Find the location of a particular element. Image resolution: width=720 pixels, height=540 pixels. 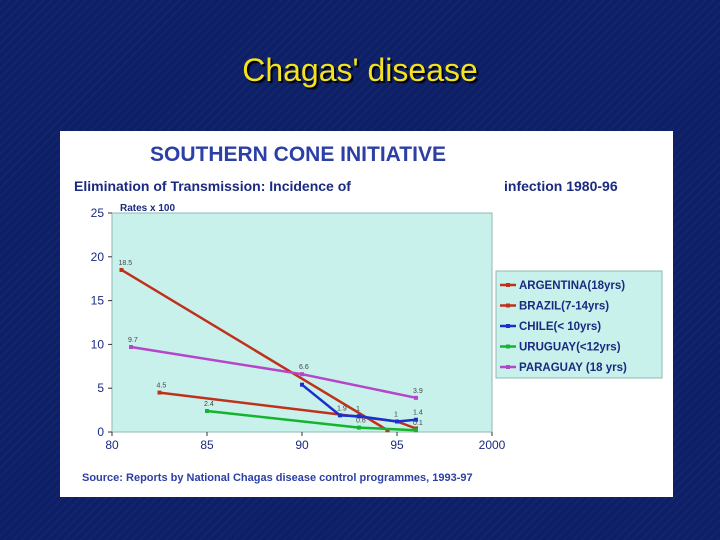

slide-title: Chagas' disease is located at coordinates (360, 70).